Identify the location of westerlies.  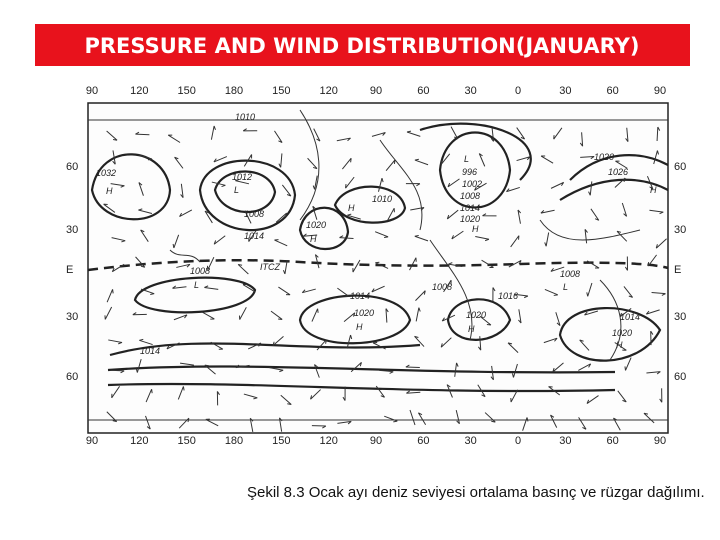
(361, 367).